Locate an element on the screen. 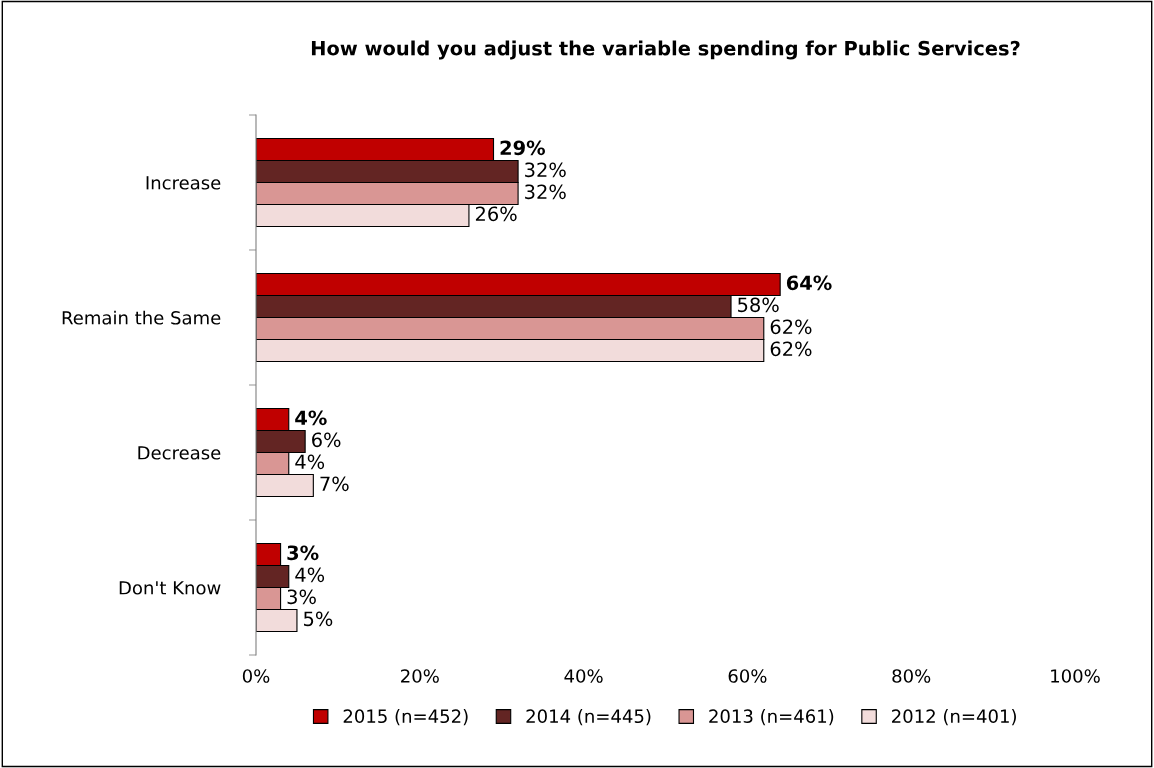  legend-label: 2015 (n=452) is located at coordinates (405, 717).